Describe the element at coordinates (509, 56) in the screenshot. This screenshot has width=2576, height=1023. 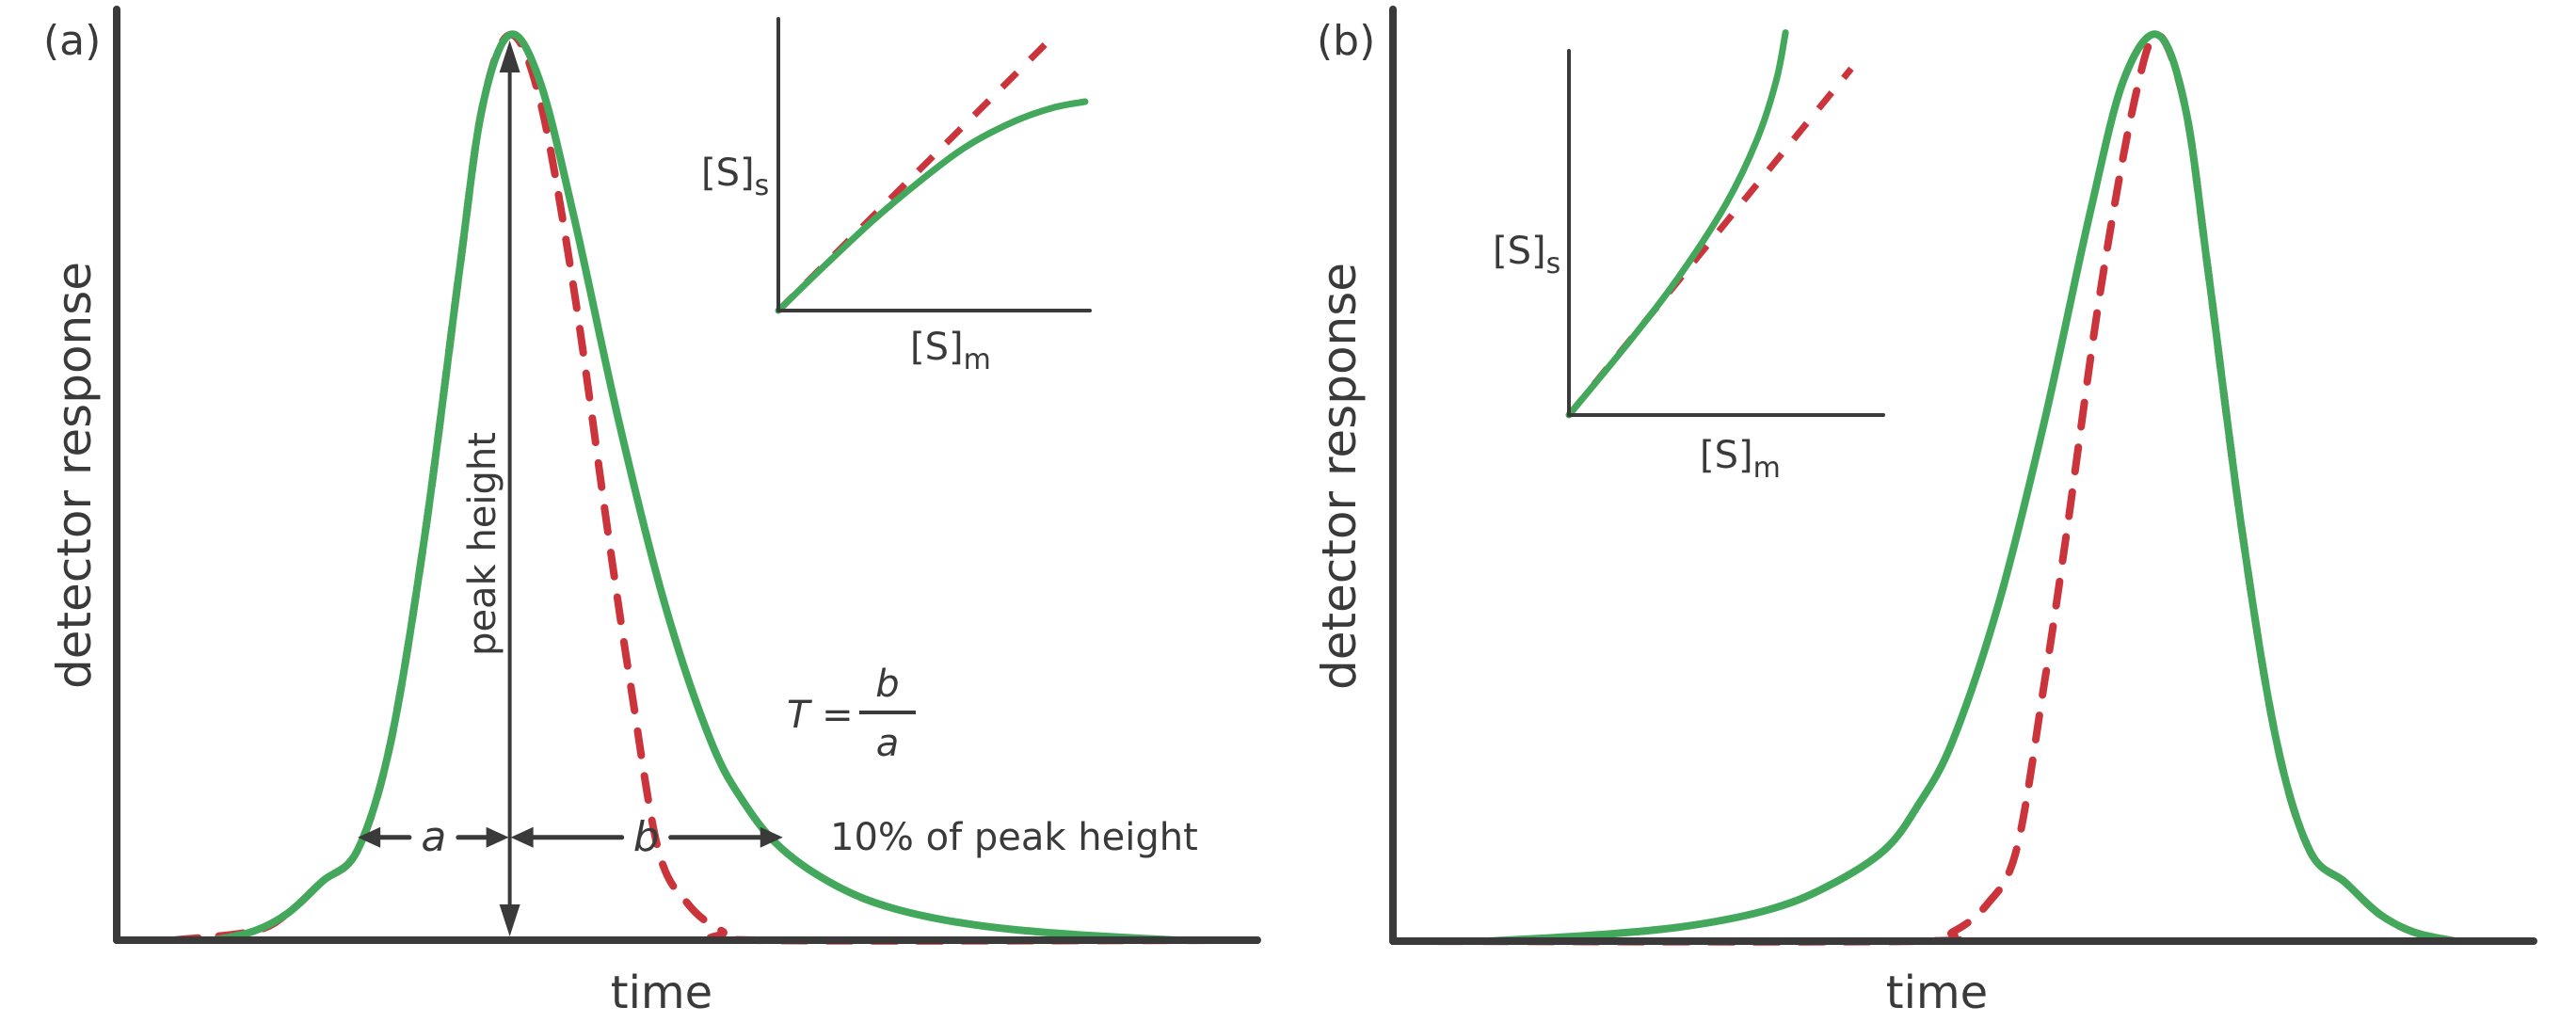
I see `peak-height-arrowhead-up` at that location.